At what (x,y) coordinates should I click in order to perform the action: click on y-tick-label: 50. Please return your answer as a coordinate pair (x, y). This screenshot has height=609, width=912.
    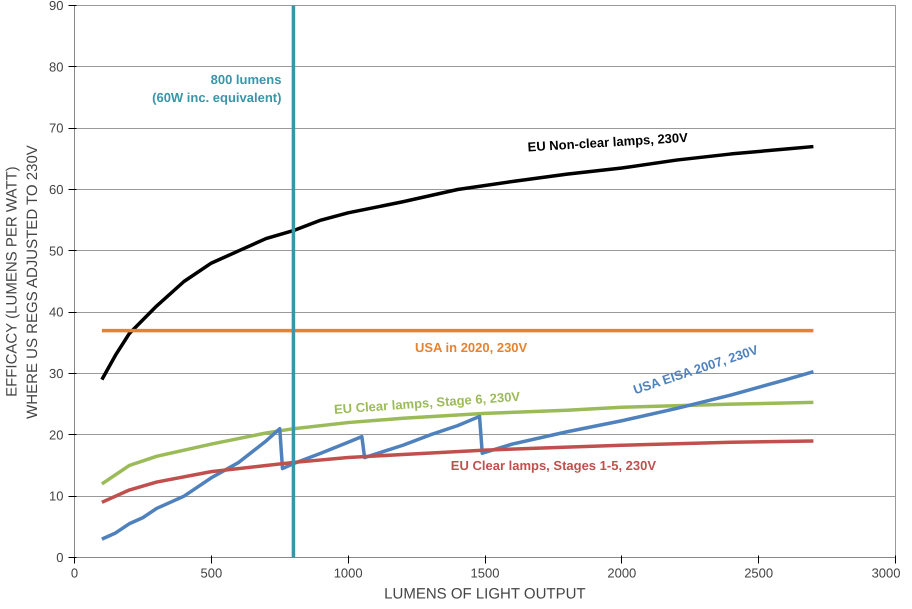
    Looking at the image, I should click on (56, 250).